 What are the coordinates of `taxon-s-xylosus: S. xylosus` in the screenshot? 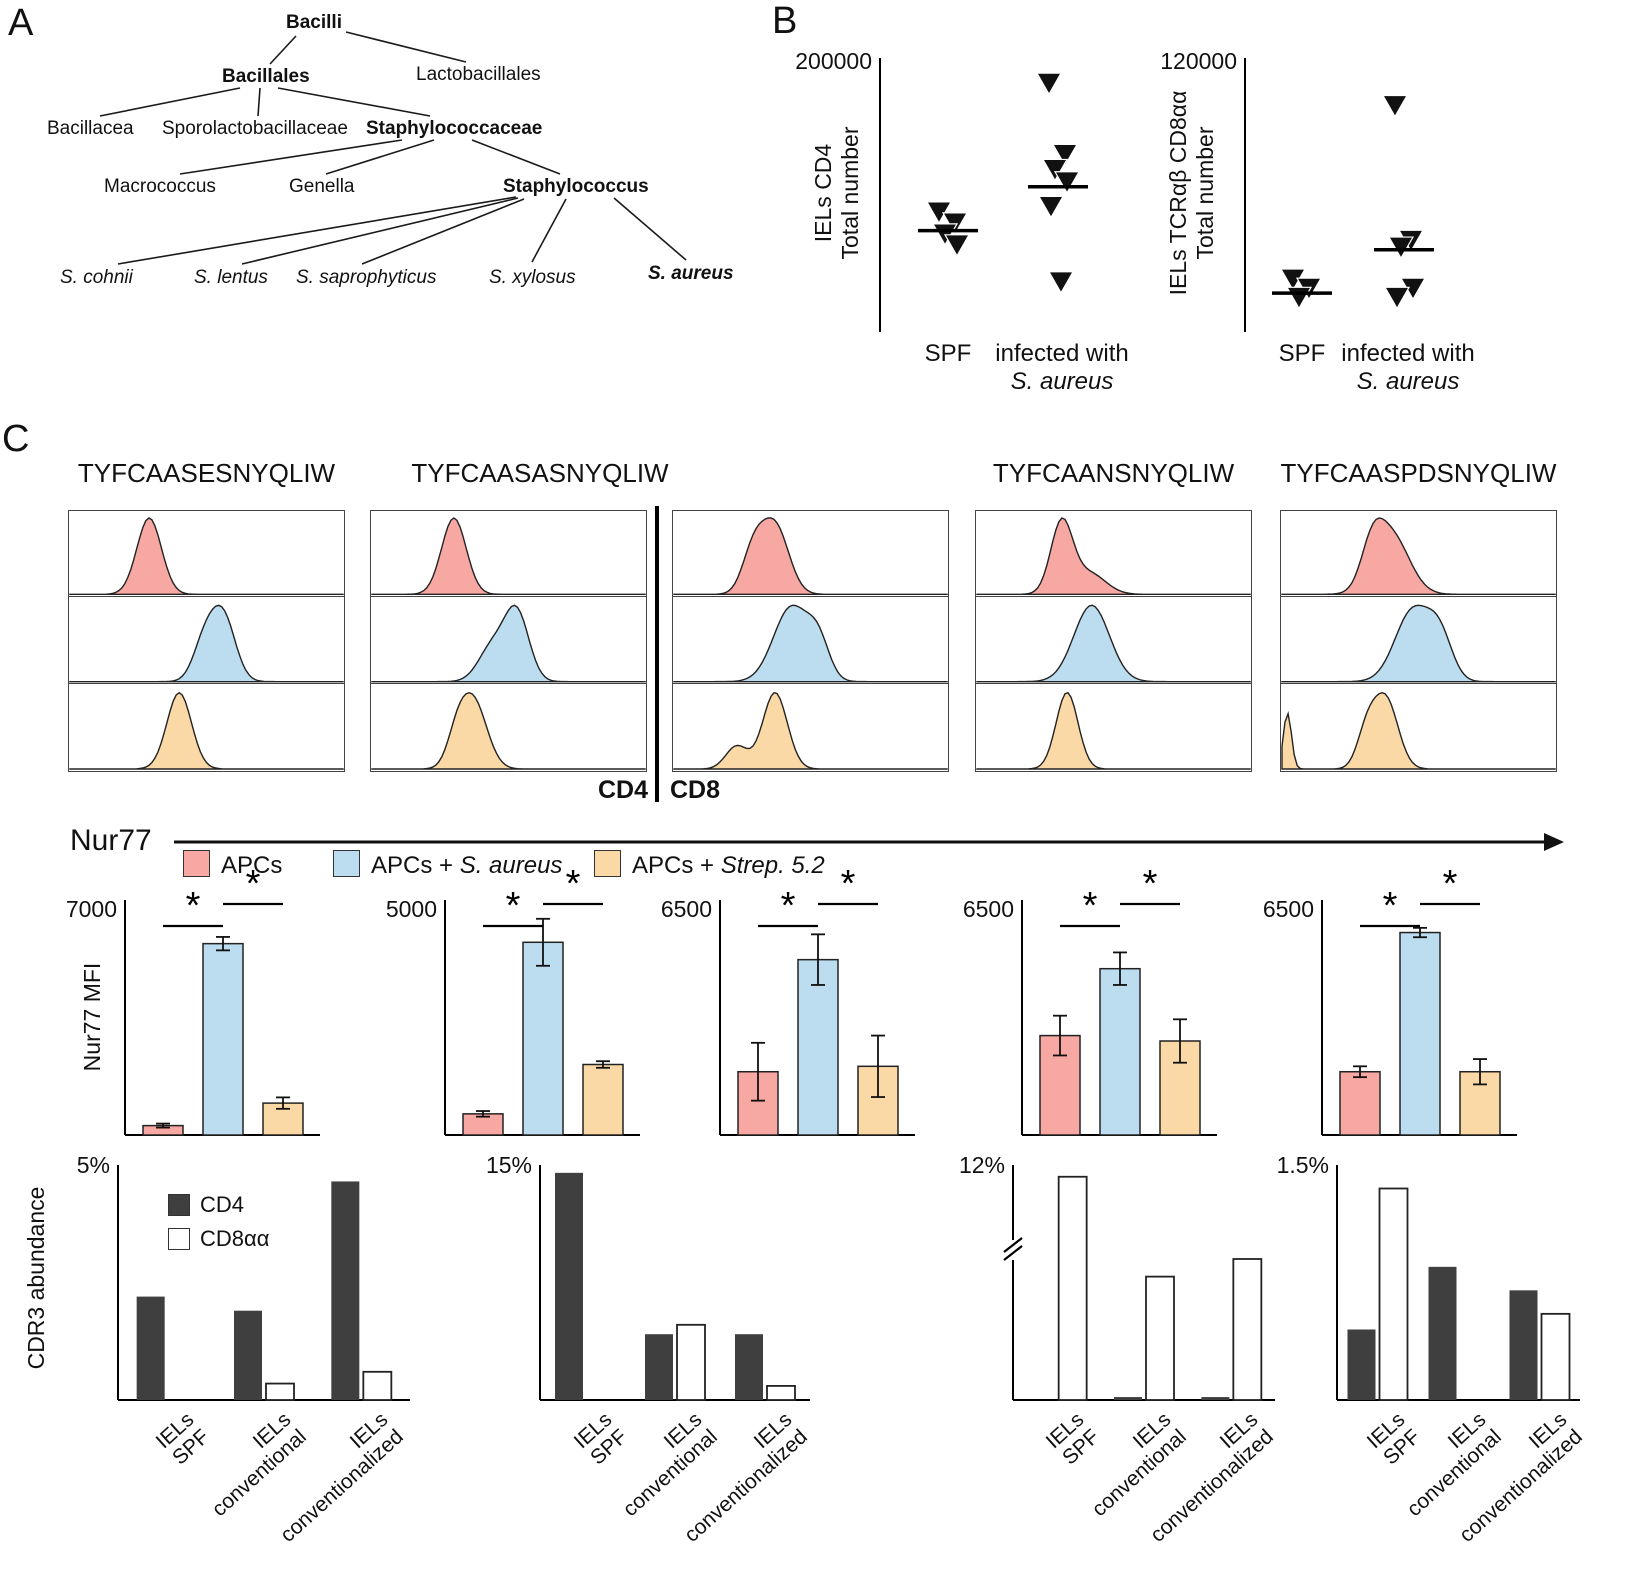 It's located at (532, 277).